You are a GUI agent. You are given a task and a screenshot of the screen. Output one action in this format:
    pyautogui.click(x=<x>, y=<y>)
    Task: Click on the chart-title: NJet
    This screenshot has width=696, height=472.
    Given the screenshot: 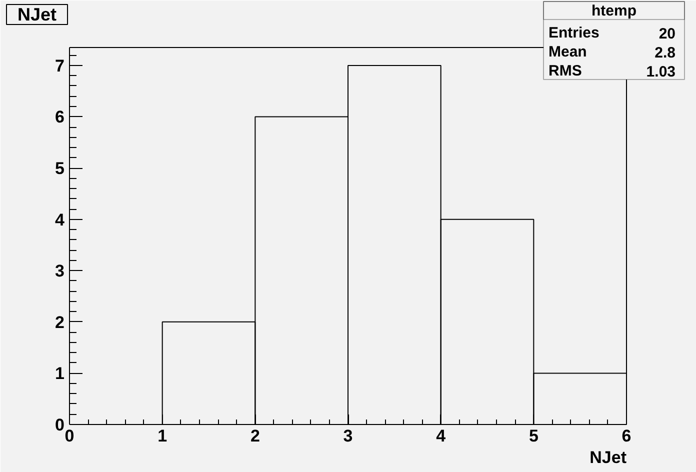 What is the action you would take?
    pyautogui.click(x=37, y=14)
    